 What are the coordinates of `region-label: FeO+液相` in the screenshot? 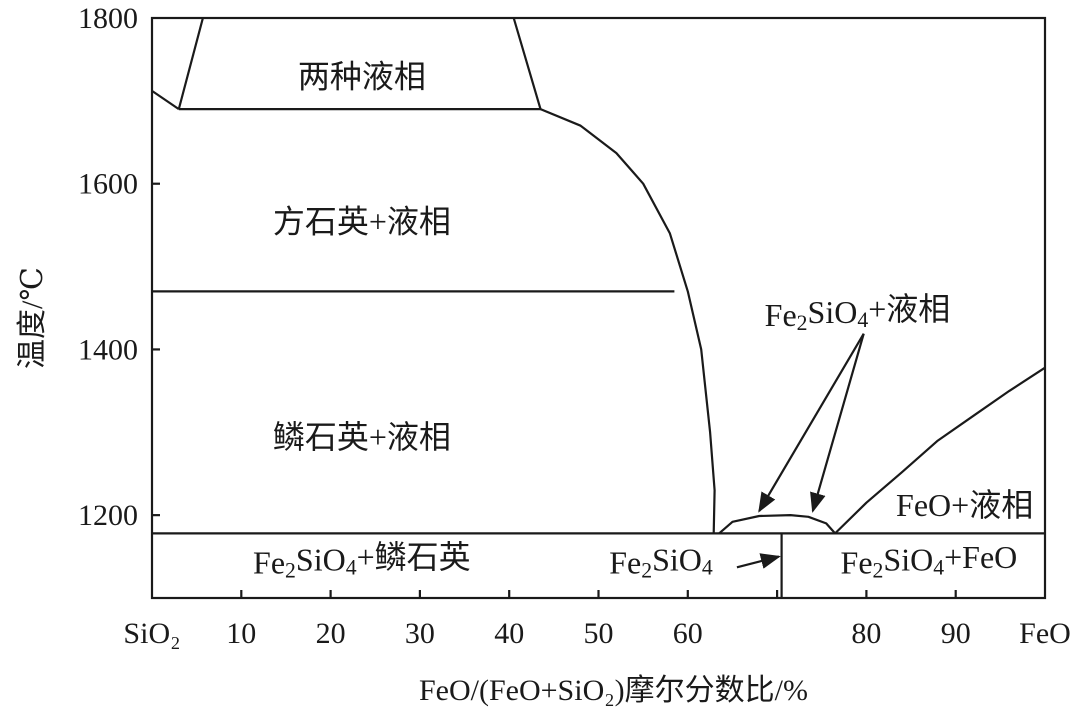 It's located at (964, 505).